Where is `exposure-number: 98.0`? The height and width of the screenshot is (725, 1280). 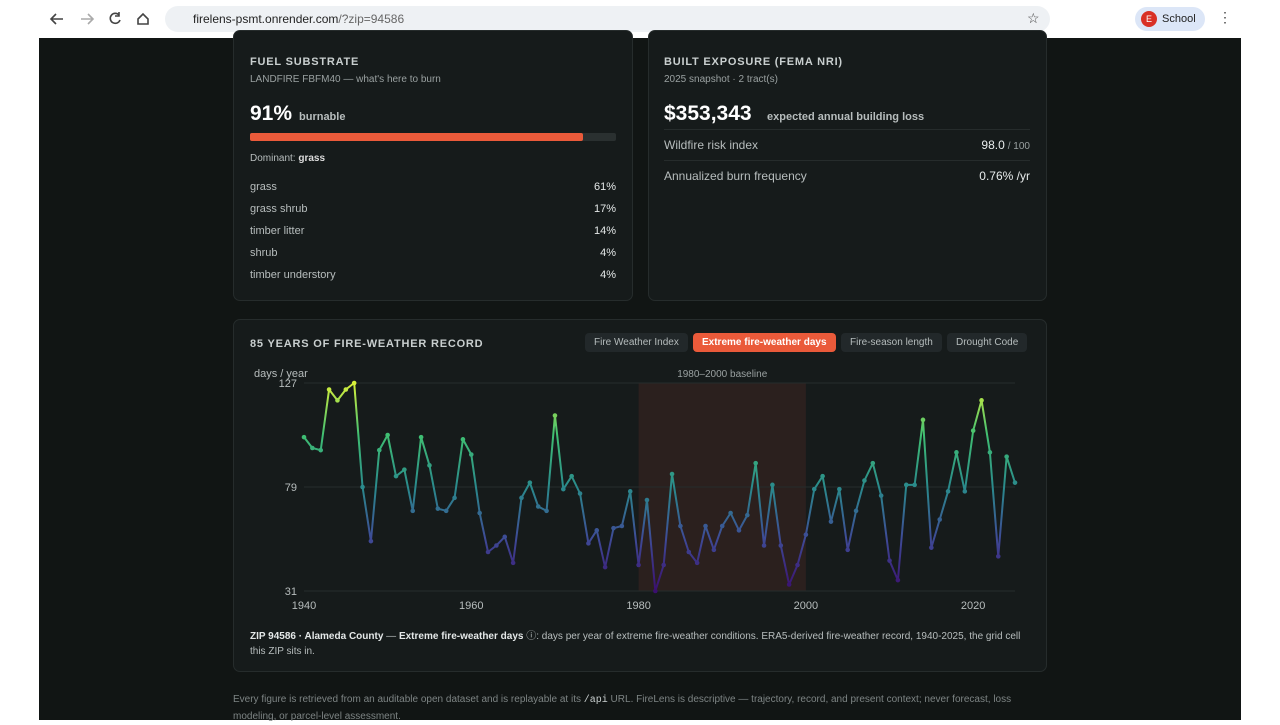 exposure-number: 98.0 is located at coordinates (993, 145).